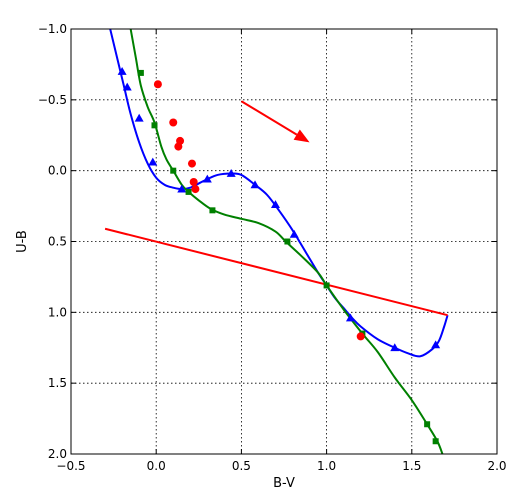 This screenshot has height=502, width=527. What do you see at coordinates (57, 312) in the screenshot?
I see `y-tick-label: 1.0` at bounding box center [57, 312].